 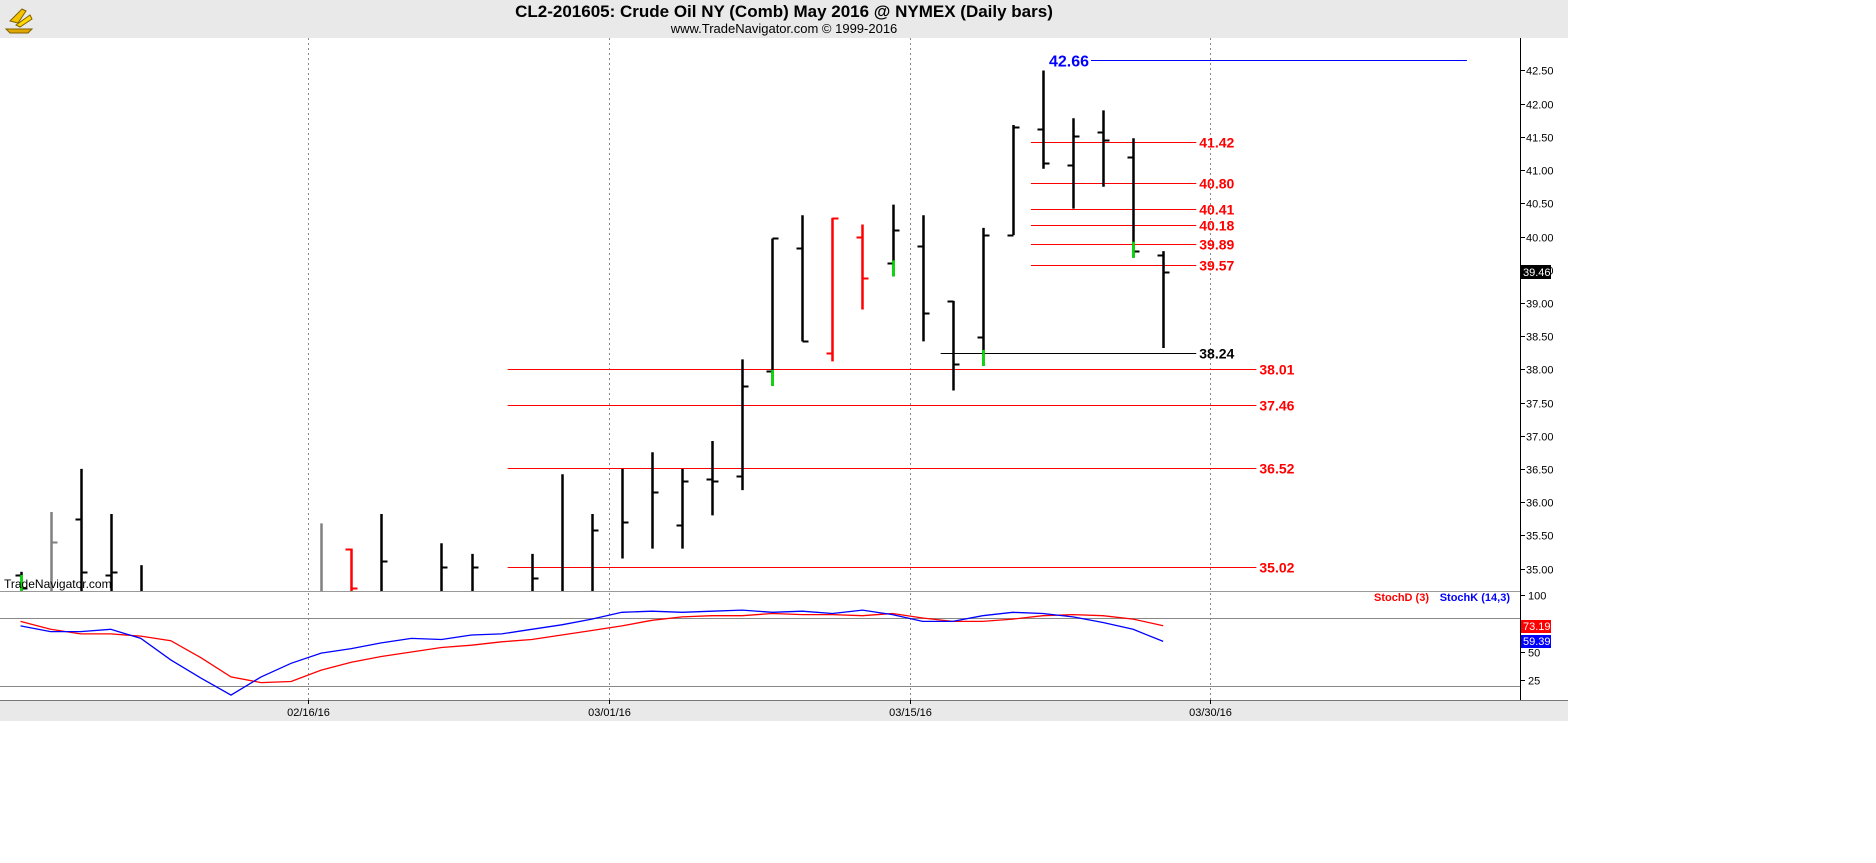 What do you see at coordinates (1540, 338) in the screenshot?
I see `y-tick-label: 38.50` at bounding box center [1540, 338].